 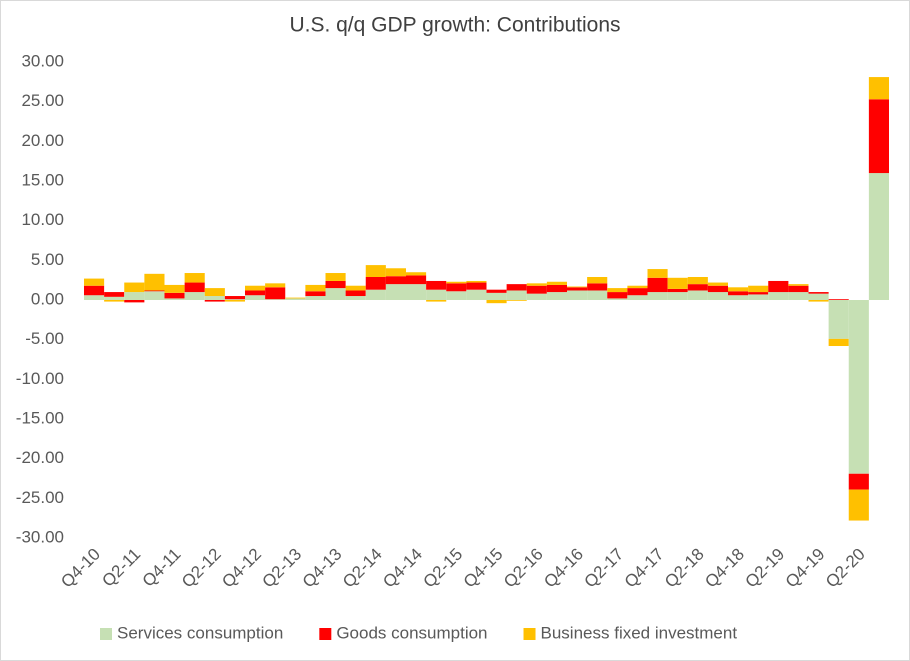 I want to click on y-tick-label: 15.00, so click(x=42, y=179).